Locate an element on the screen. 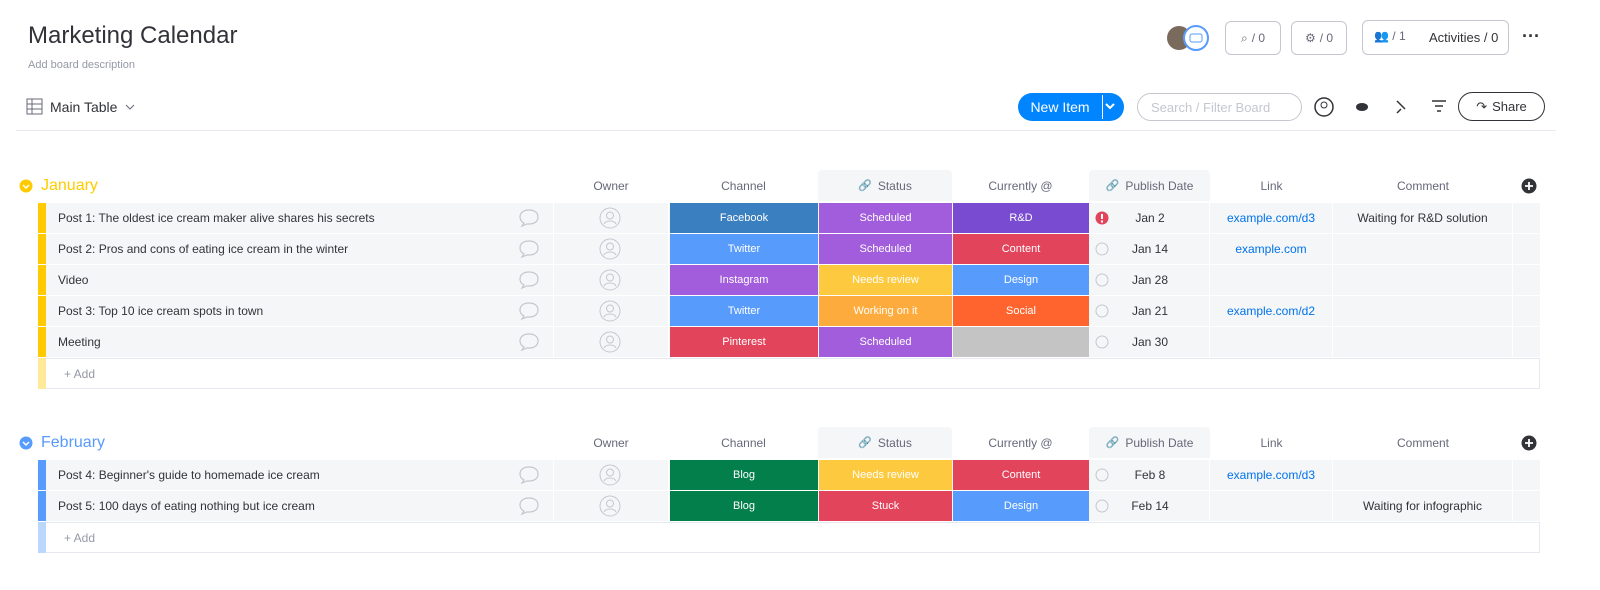  column-title: Status is located at coordinates (894, 442).